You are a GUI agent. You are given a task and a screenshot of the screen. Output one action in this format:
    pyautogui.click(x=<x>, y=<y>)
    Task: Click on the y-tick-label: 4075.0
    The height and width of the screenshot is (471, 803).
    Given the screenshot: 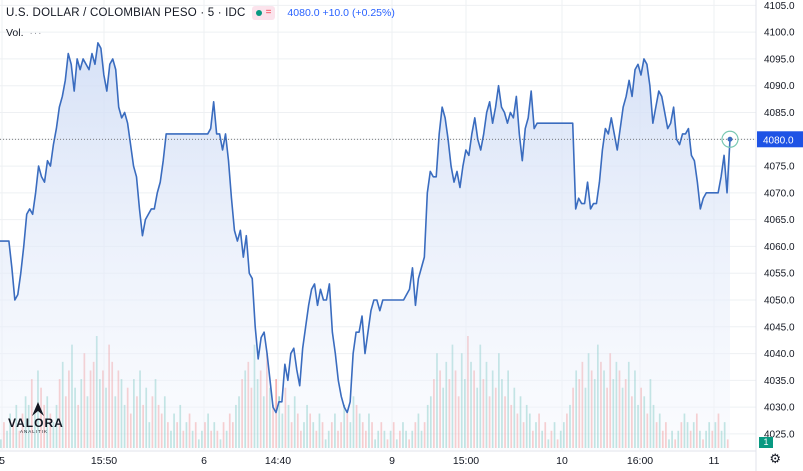 What is the action you would take?
    pyautogui.click(x=779, y=167)
    